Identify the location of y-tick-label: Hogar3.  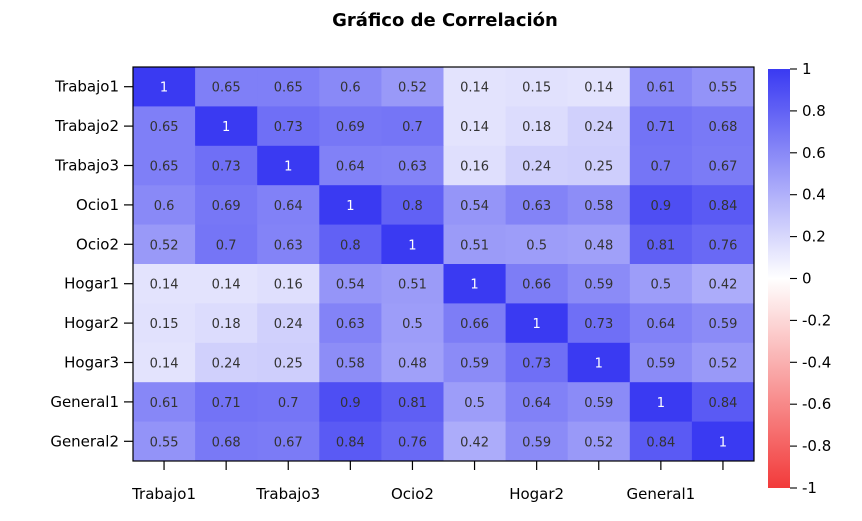
(91, 363).